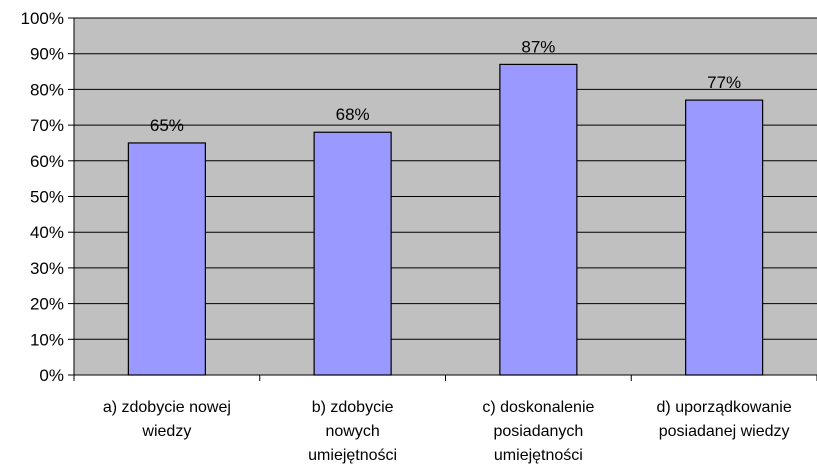 Image resolution: width=817 pixels, height=472 pixels. Describe the element at coordinates (47, 232) in the screenshot. I see `y-tick-label: 40%` at that location.